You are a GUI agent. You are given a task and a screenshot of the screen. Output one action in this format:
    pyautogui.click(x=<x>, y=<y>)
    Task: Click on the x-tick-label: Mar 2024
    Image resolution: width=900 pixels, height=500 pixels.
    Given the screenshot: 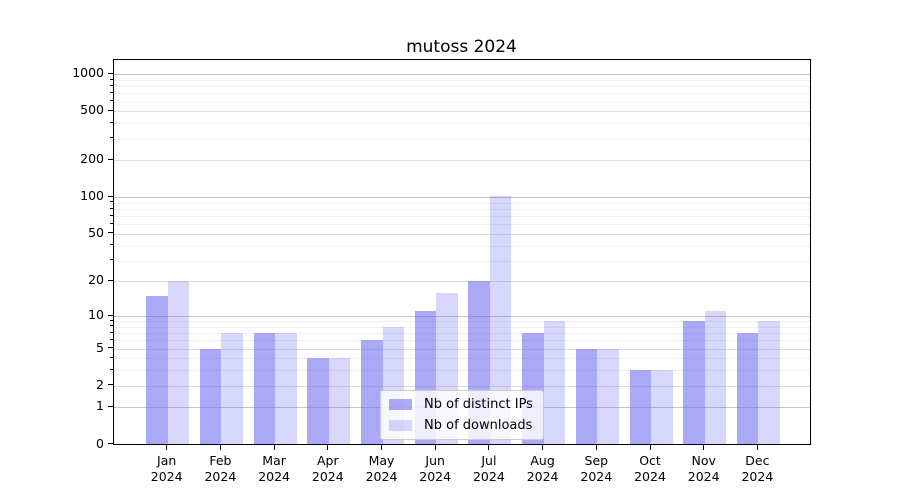 What is the action you would take?
    pyautogui.click(x=274, y=468)
    